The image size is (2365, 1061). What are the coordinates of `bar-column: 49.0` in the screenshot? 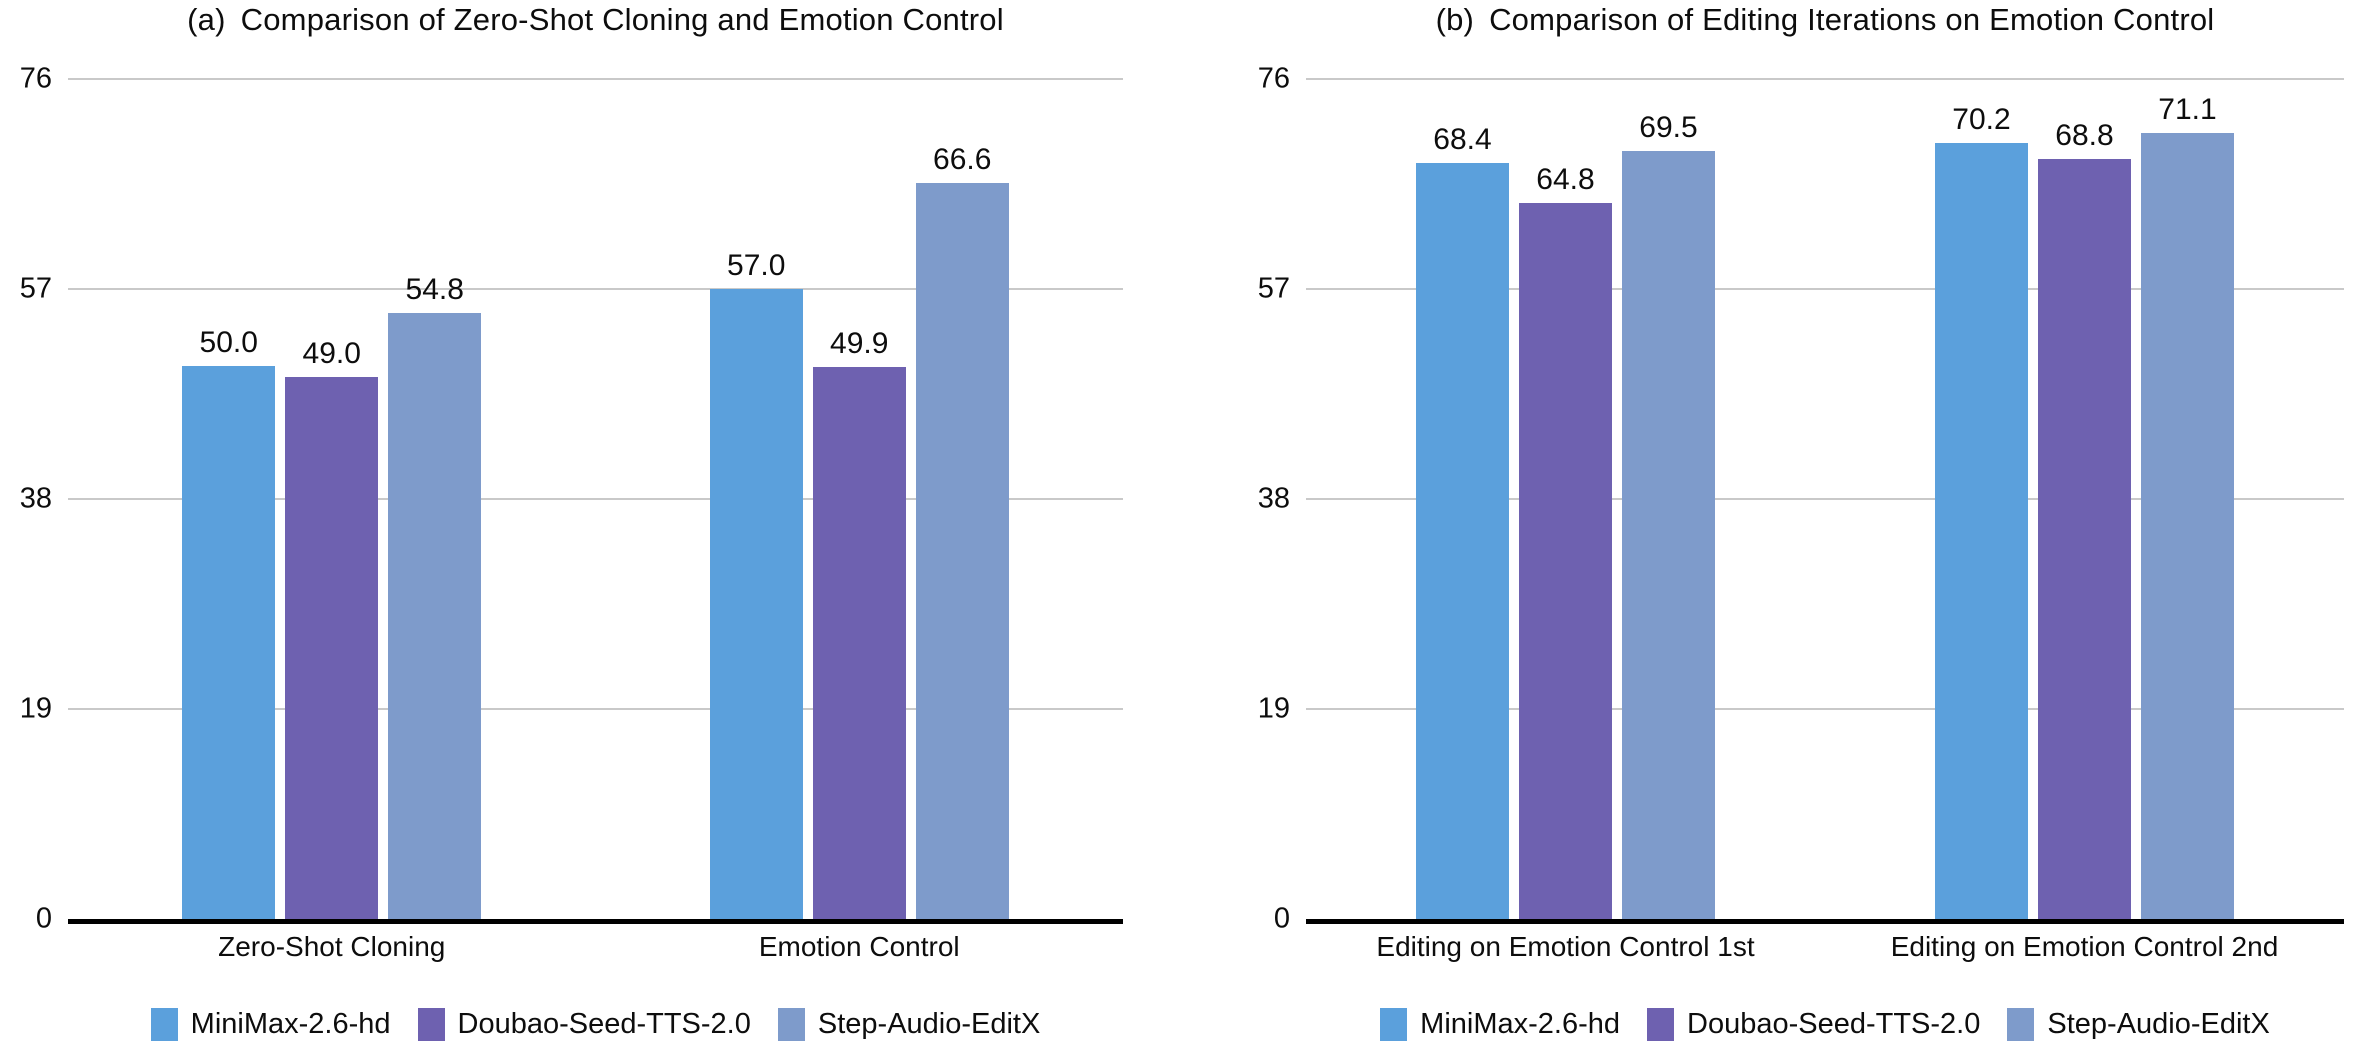 It's located at (332, 628).